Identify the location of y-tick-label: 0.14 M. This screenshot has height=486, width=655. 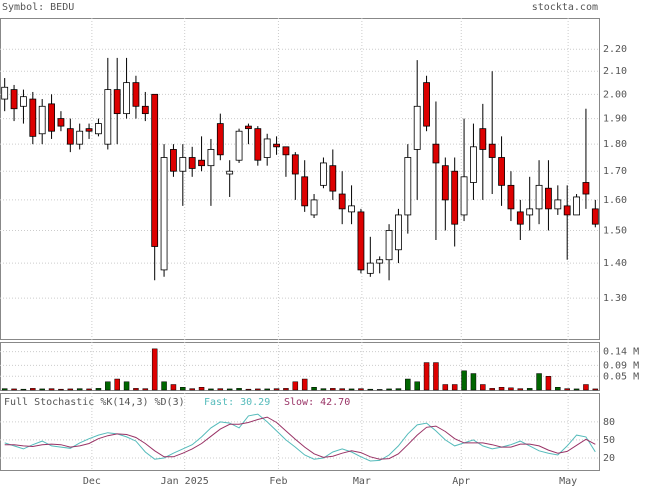
(621, 352).